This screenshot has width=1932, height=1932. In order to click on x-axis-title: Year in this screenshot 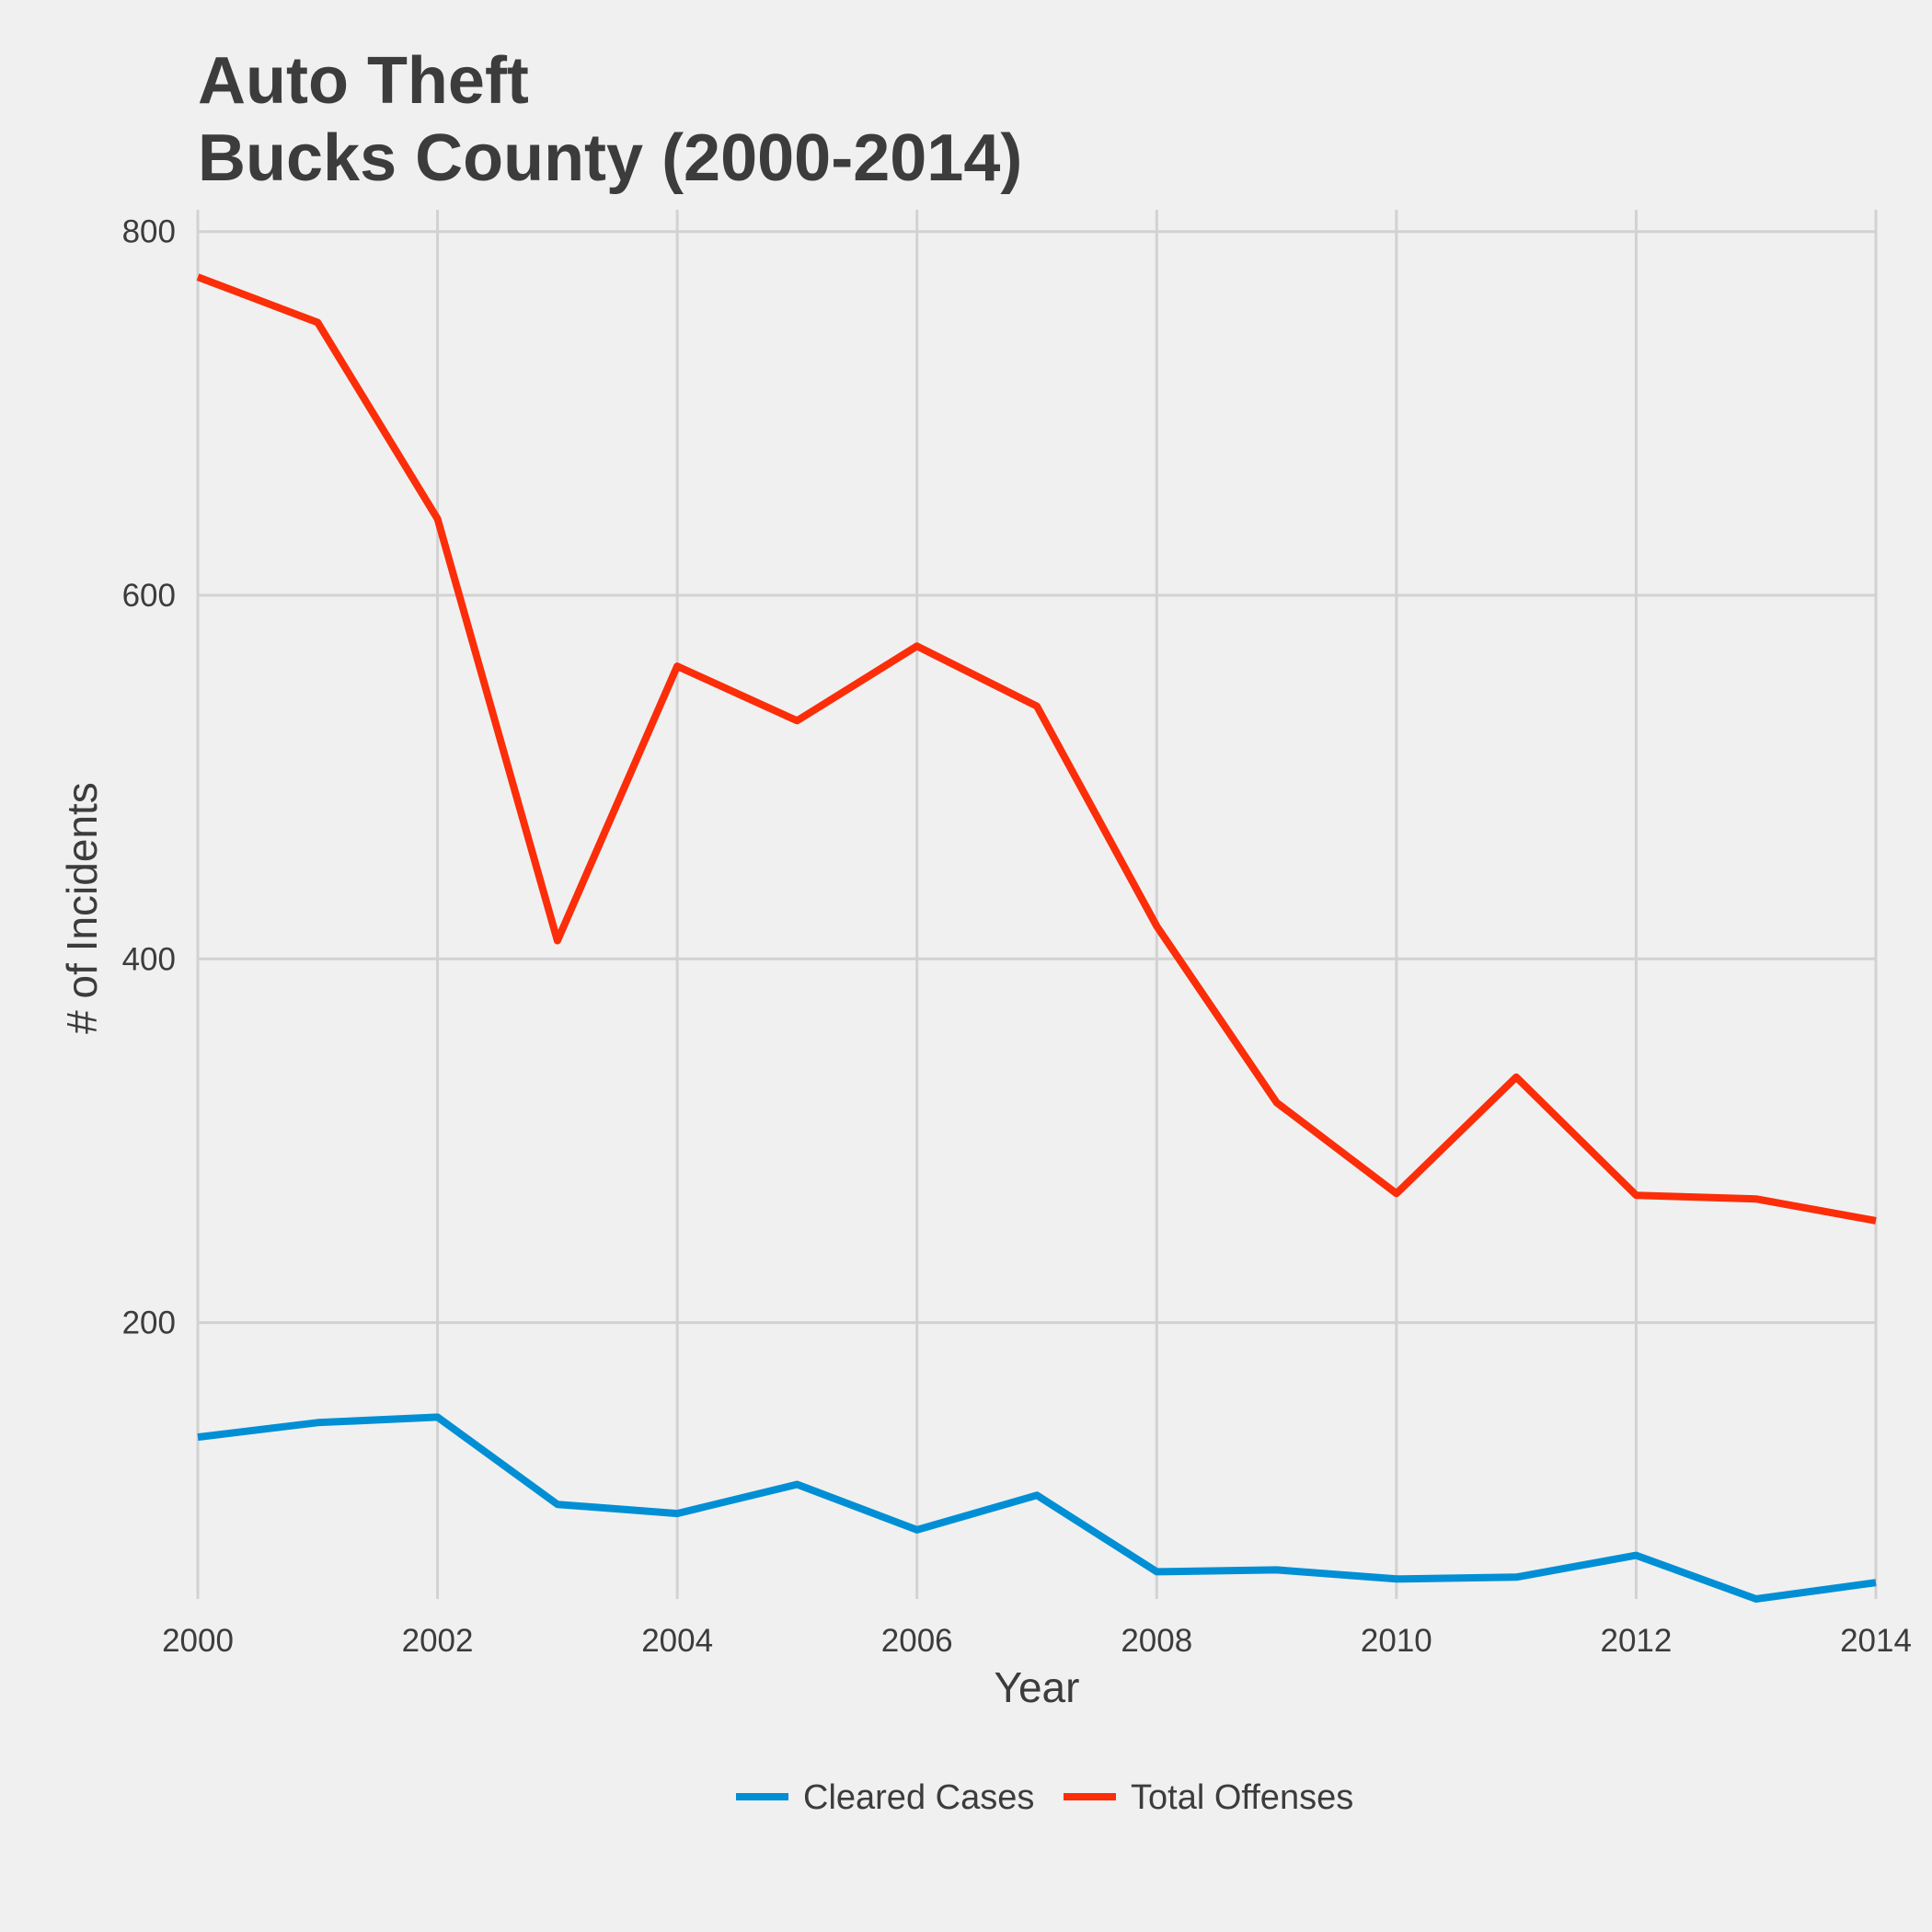, I will do `click(1037, 1687)`.